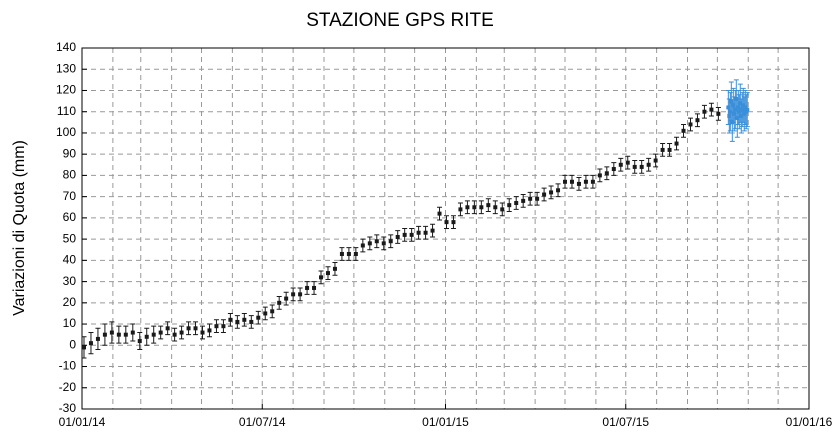  Describe the element at coordinates (66, 90) in the screenshot. I see `y-tick-label: 120` at that location.